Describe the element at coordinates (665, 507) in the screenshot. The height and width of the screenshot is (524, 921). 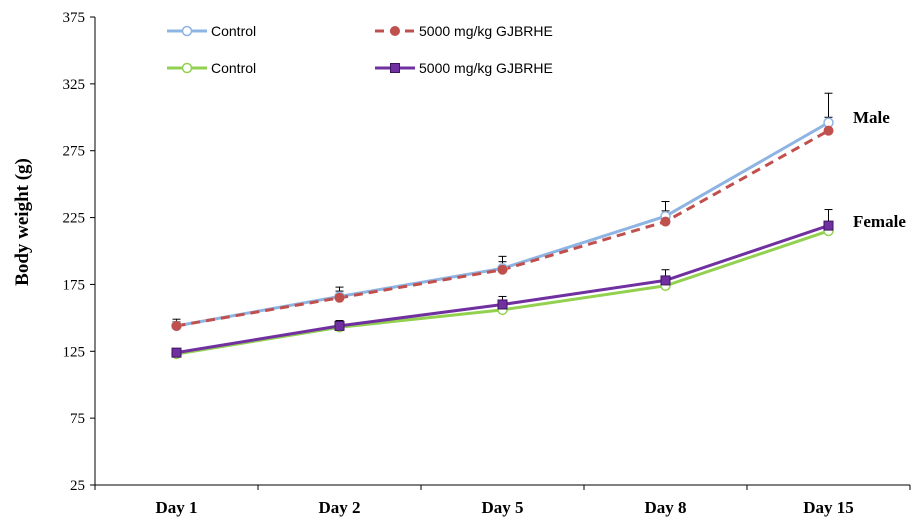
I see `x-tick-label: Day 8` at that location.